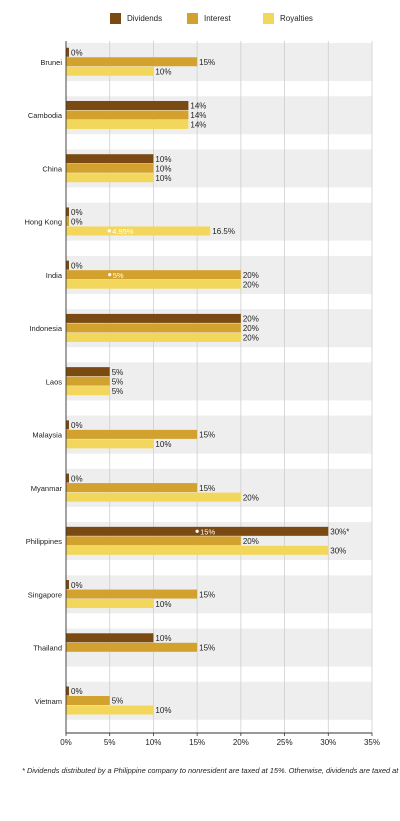  Describe the element at coordinates (207, 435) in the screenshot. I see `data-label-interest-malaysia: 15%` at that location.